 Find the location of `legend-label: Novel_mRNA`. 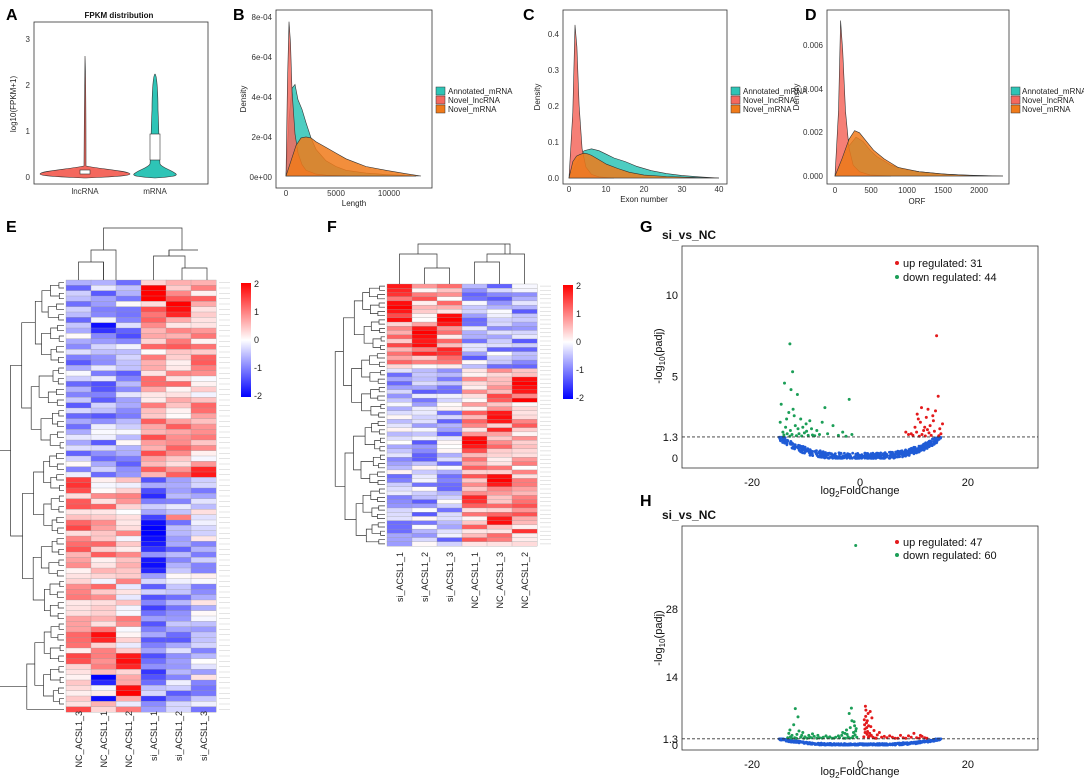

legend-label: Novel_mRNA is located at coordinates (1046, 109).